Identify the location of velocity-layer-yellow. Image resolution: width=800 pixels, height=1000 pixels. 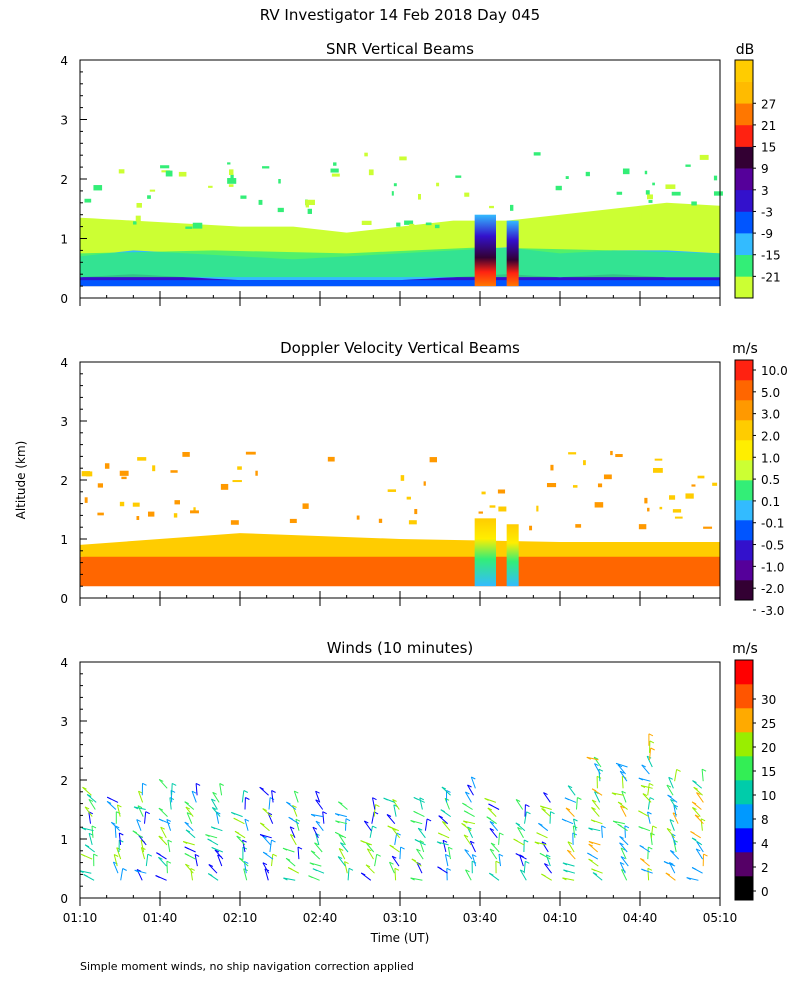
(400, 545).